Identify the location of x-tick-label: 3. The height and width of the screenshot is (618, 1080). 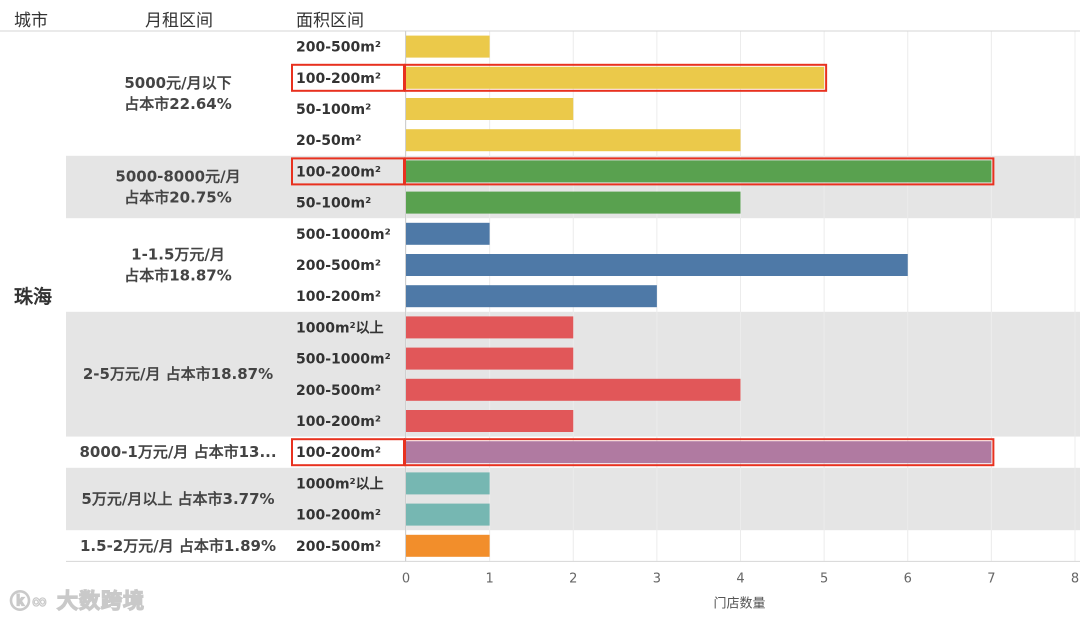
(657, 578).